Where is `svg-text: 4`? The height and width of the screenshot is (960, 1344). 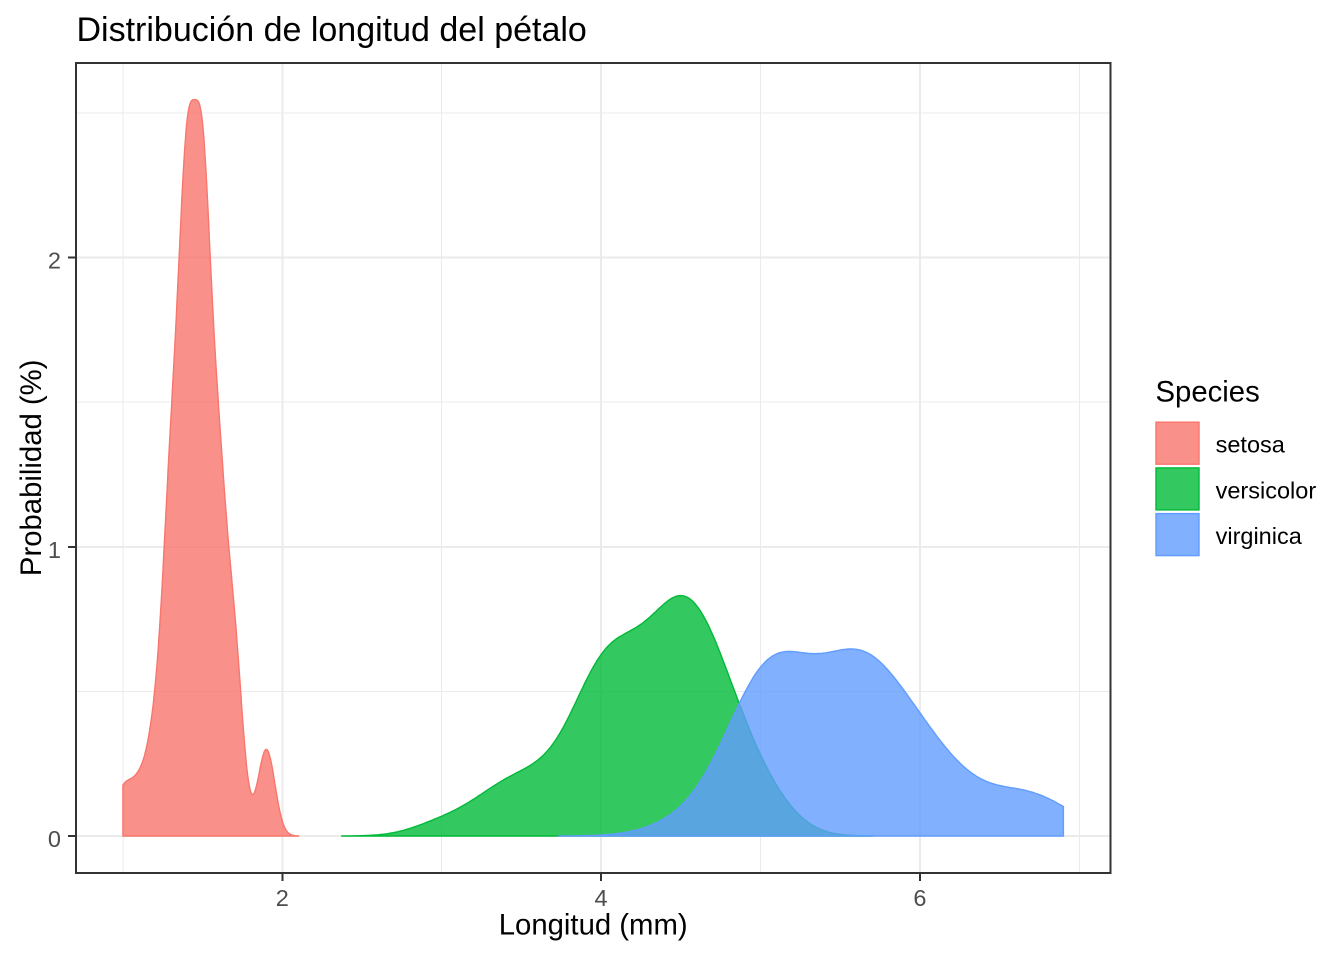
svg-text: 4 is located at coordinates (601, 898).